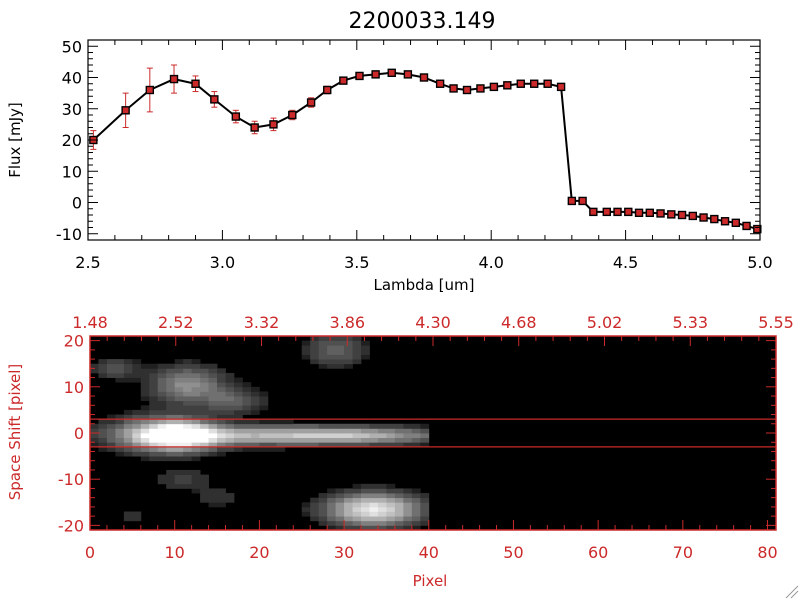 This screenshot has height=600, width=800. I want to click on y-tick-label: 0, so click(77, 203).